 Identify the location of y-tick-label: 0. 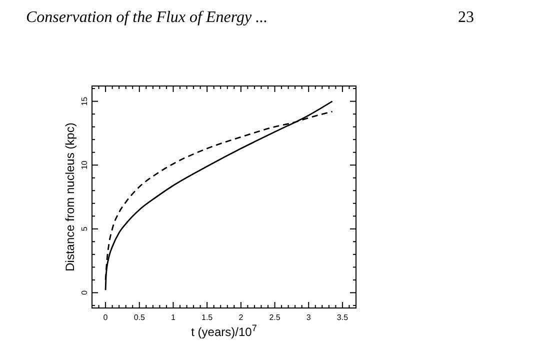
(84, 292).